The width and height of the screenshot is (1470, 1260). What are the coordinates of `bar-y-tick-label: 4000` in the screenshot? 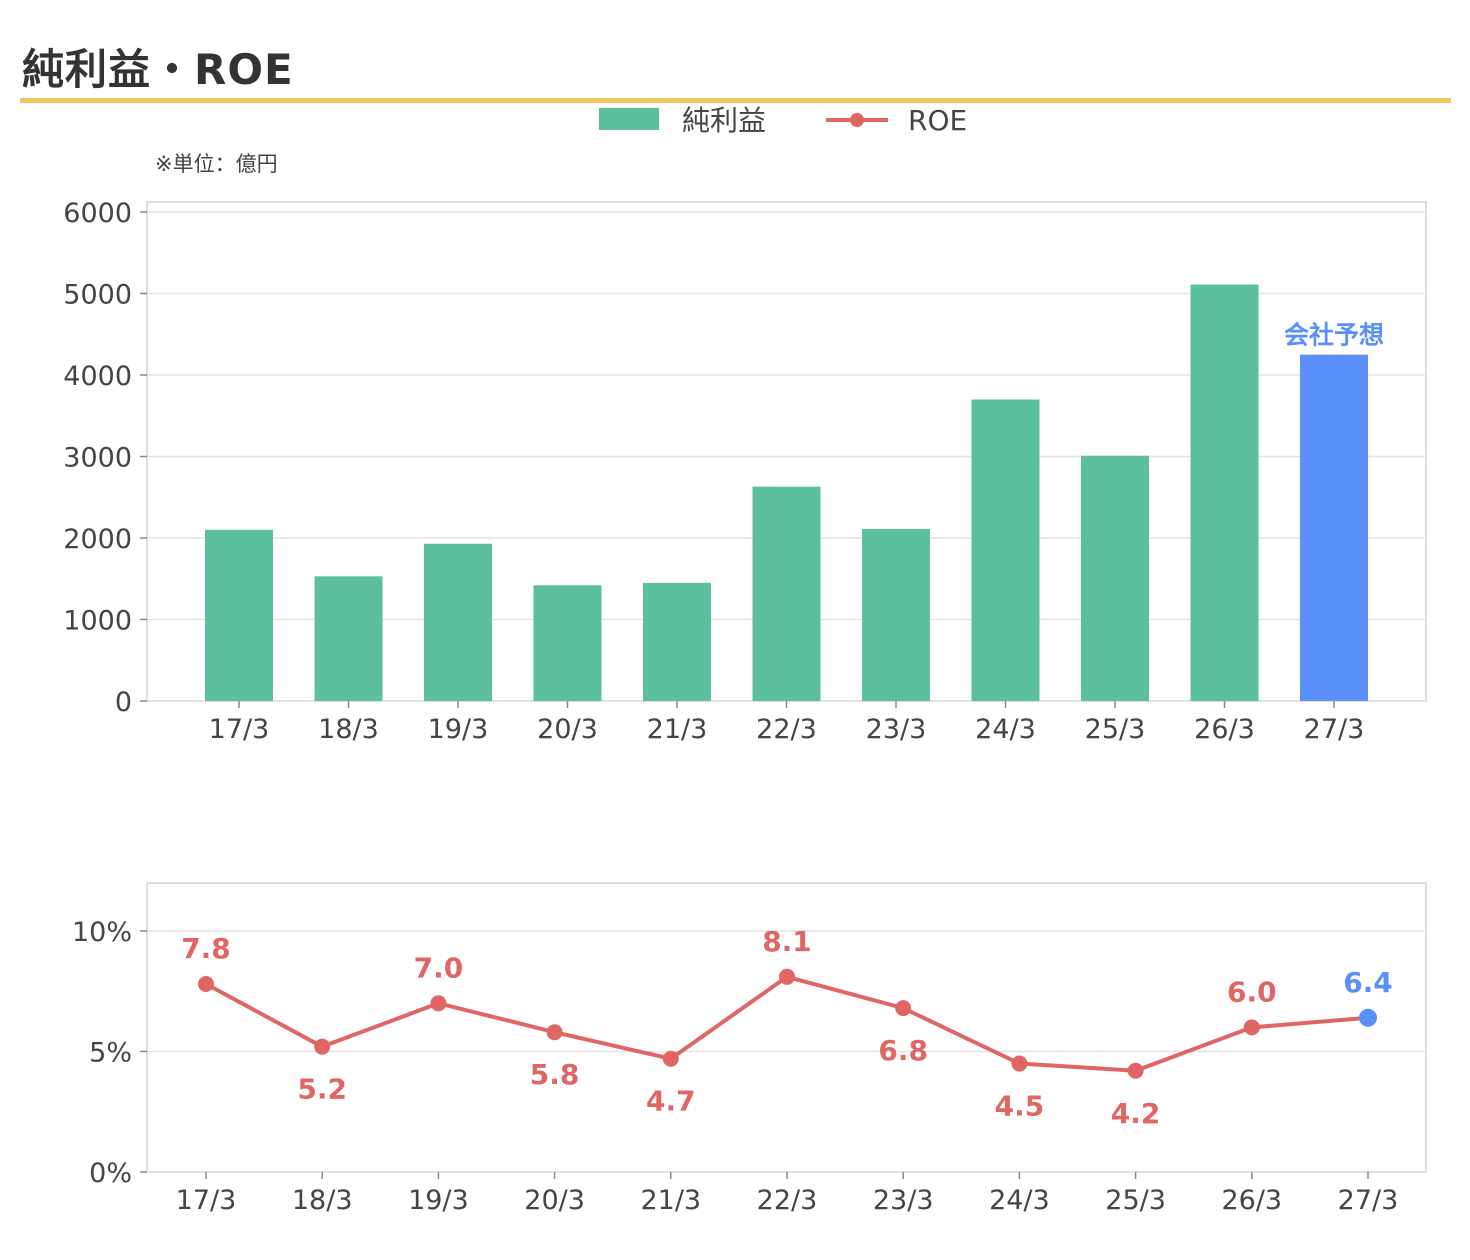 It's located at (97, 376).